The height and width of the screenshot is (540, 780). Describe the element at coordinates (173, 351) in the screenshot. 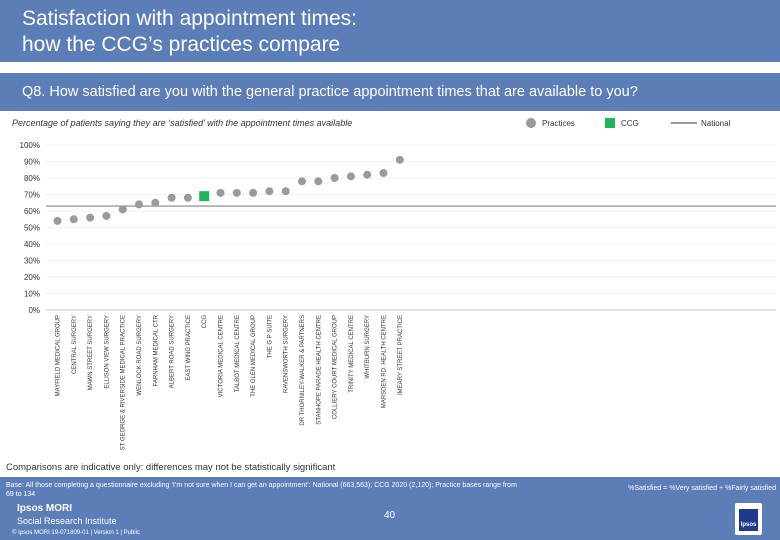

I see `x-tick-label: ALBERT ROAD SURGERY` at that location.